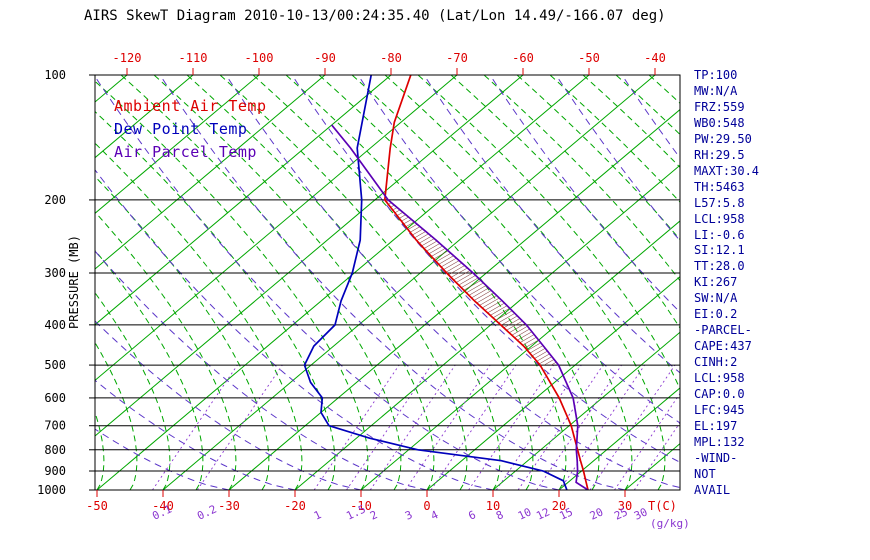 This screenshot has height=560, width=870. I want to click on bottom-temp-tick-label: -20, so click(295, 506).